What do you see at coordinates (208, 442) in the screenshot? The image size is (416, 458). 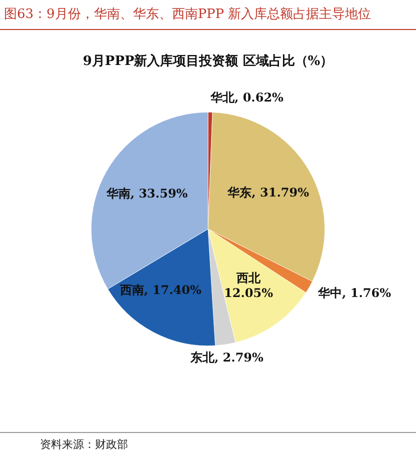 I see `text: 资料来源：财政部` at bounding box center [208, 442].